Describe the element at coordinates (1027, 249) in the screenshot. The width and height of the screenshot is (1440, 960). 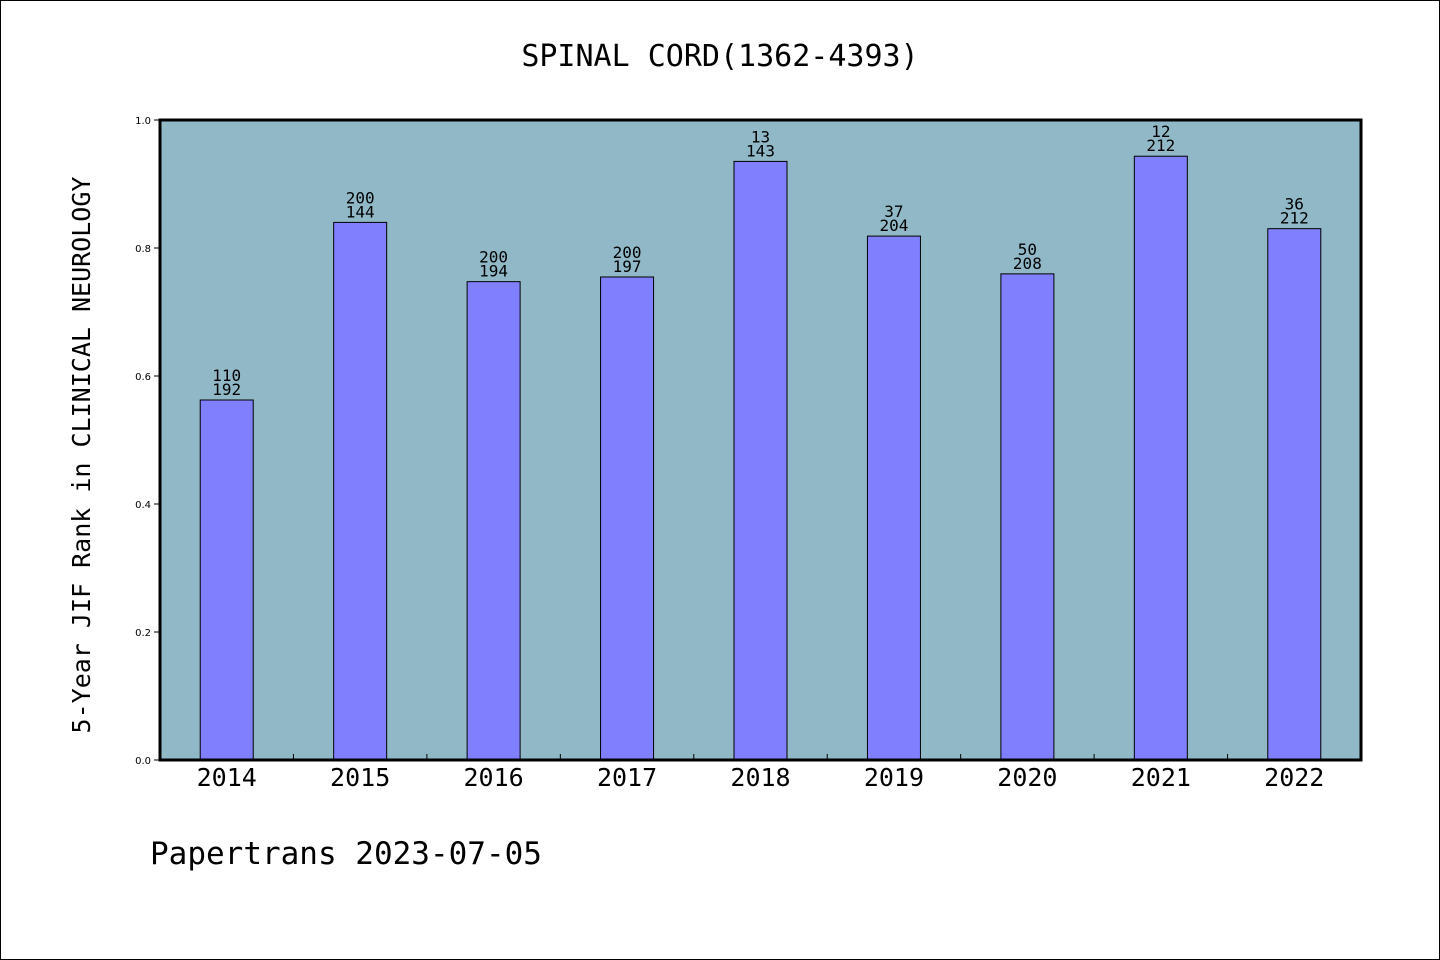
I see `rank-label-2020: 50` at that location.